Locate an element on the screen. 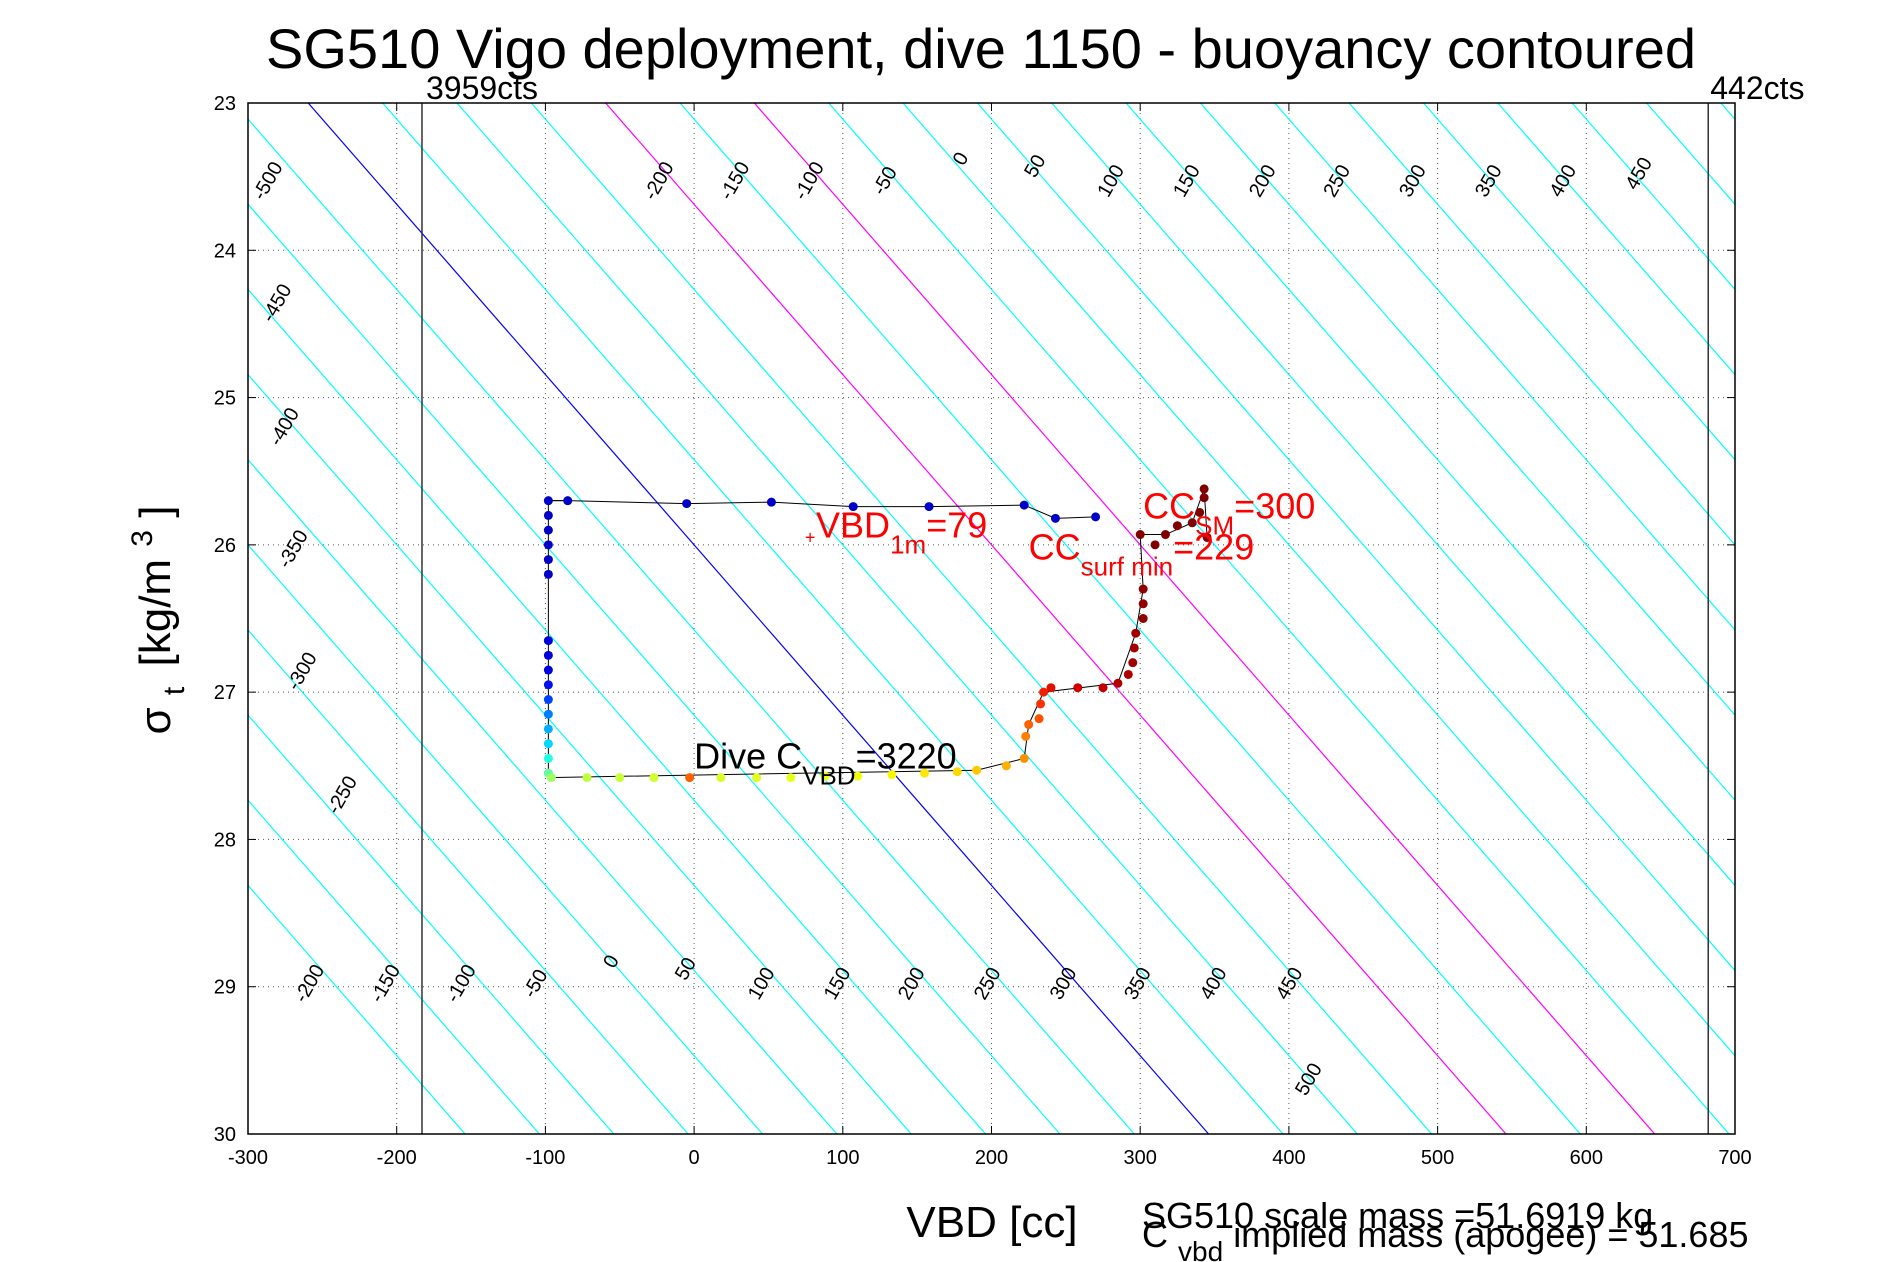  annotation-dive-cvbd: Dive CVBD=3220 is located at coordinates (825, 763).